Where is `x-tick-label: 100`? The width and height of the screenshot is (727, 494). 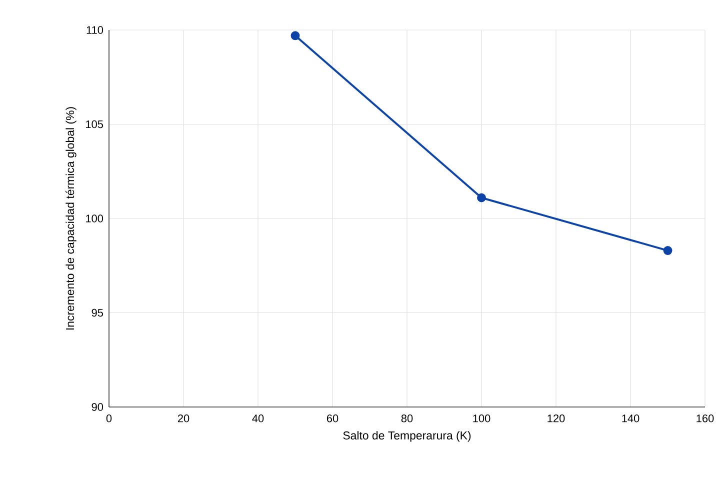
x-tick-label: 100 is located at coordinates (481, 418).